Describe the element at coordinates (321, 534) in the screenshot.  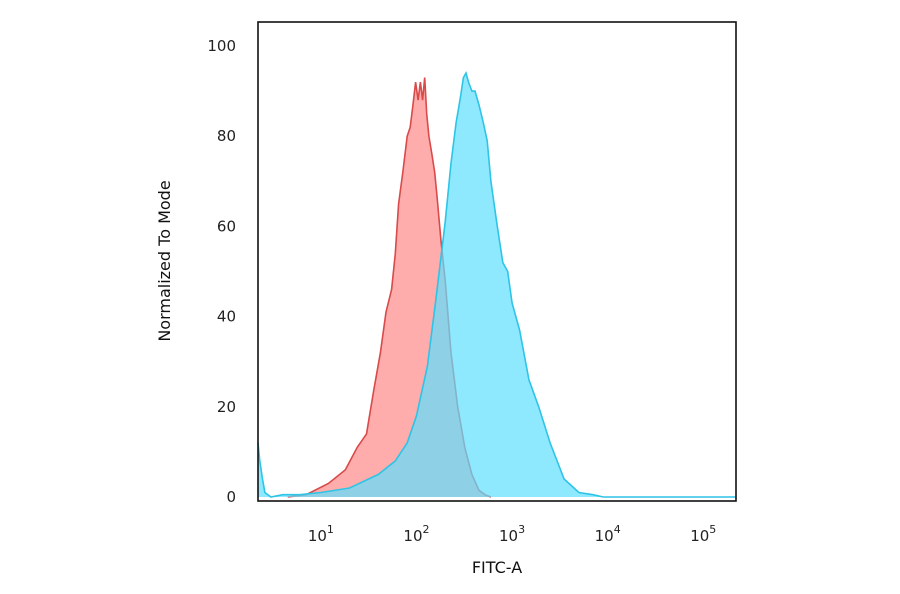
I see `x-tick-label: 10¹` at that location.